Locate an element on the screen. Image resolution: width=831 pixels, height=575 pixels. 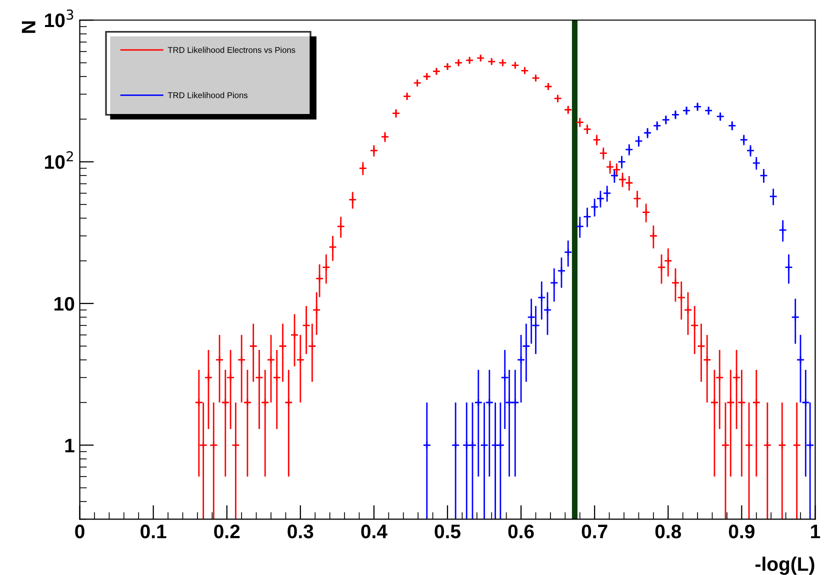
legend-label: TRD Likelihood Pions is located at coordinates (208, 95).